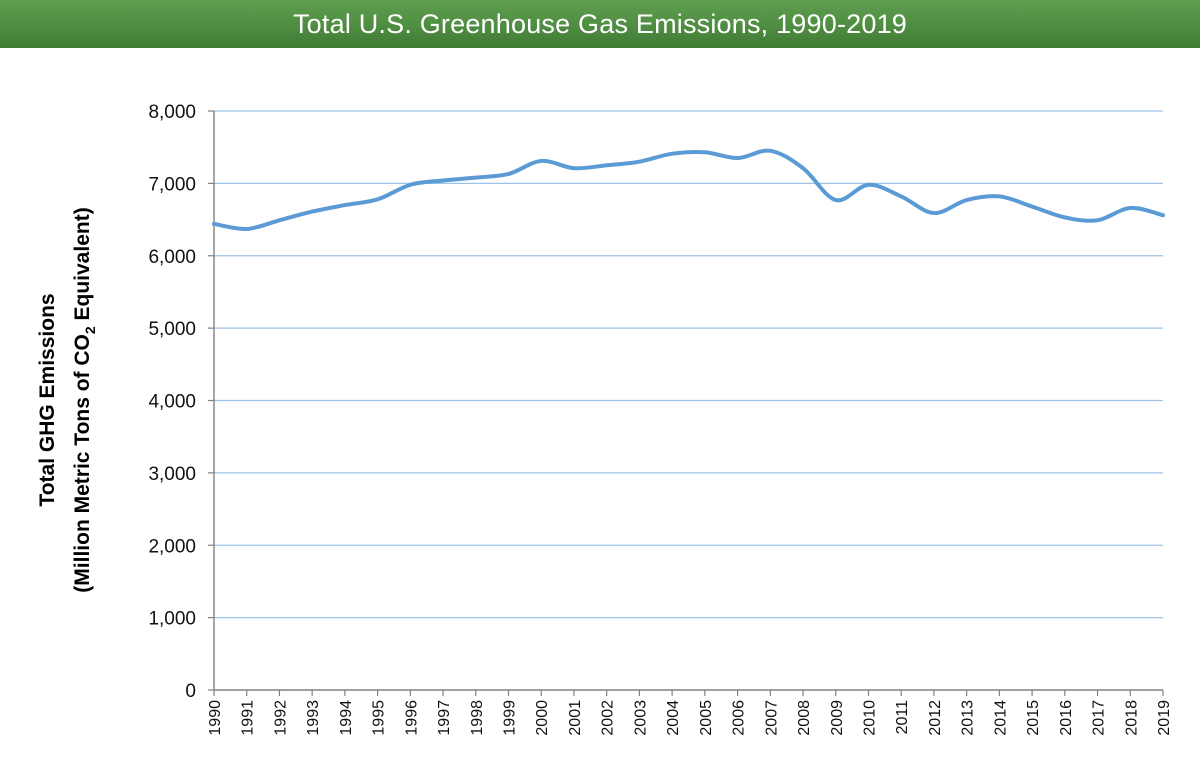 The image size is (1200, 784). What do you see at coordinates (901, 196) in the screenshot?
I see `data-point-2011` at bounding box center [901, 196].